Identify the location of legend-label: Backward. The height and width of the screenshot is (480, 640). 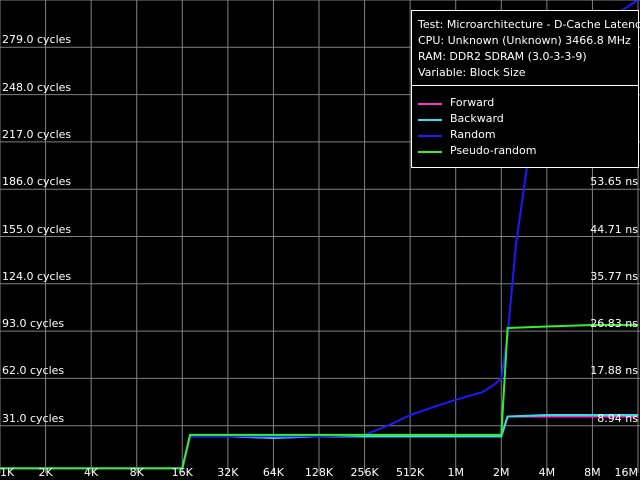
(477, 118).